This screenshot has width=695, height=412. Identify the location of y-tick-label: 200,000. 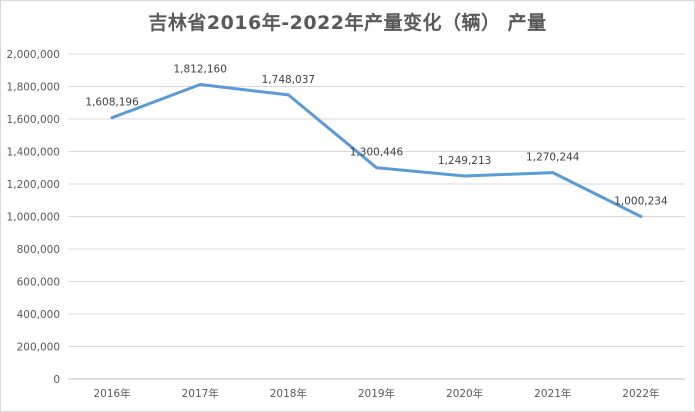
(38, 348).